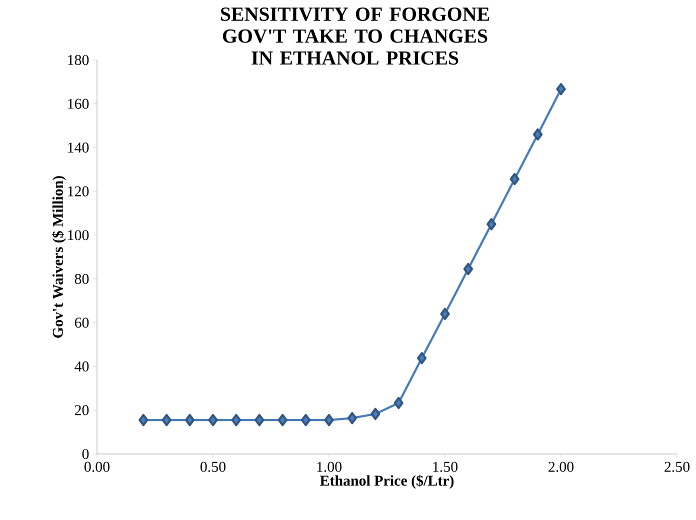 Image resolution: width=696 pixels, height=520 pixels. Describe the element at coordinates (78, 60) in the screenshot. I see `y-tick-label: 180` at that location.